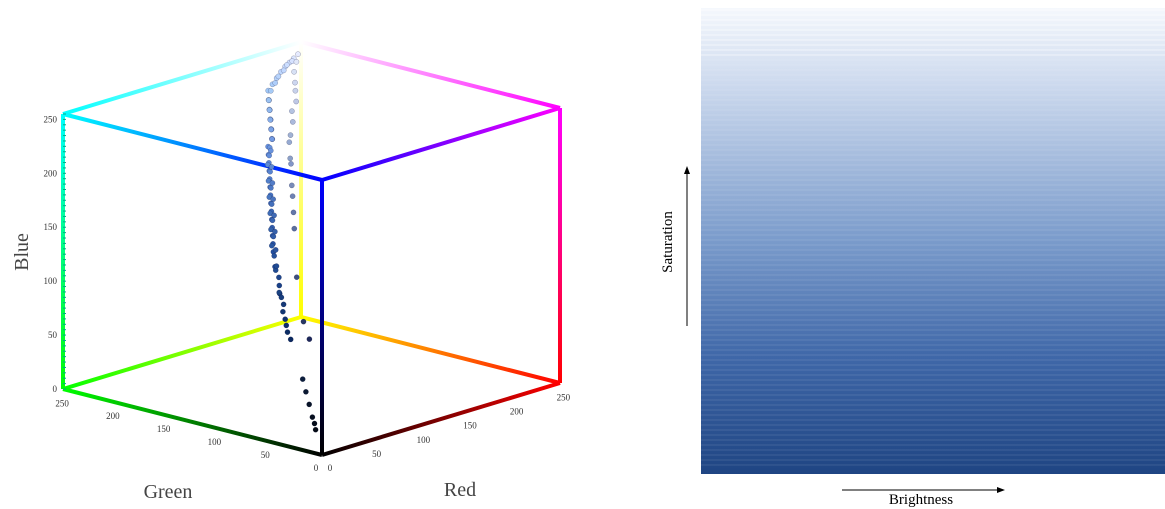 Image resolution: width=1165 pixels, height=509 pixels. What do you see at coordinates (470, 426) in the screenshot?
I see `tick-label-red: 150` at bounding box center [470, 426].